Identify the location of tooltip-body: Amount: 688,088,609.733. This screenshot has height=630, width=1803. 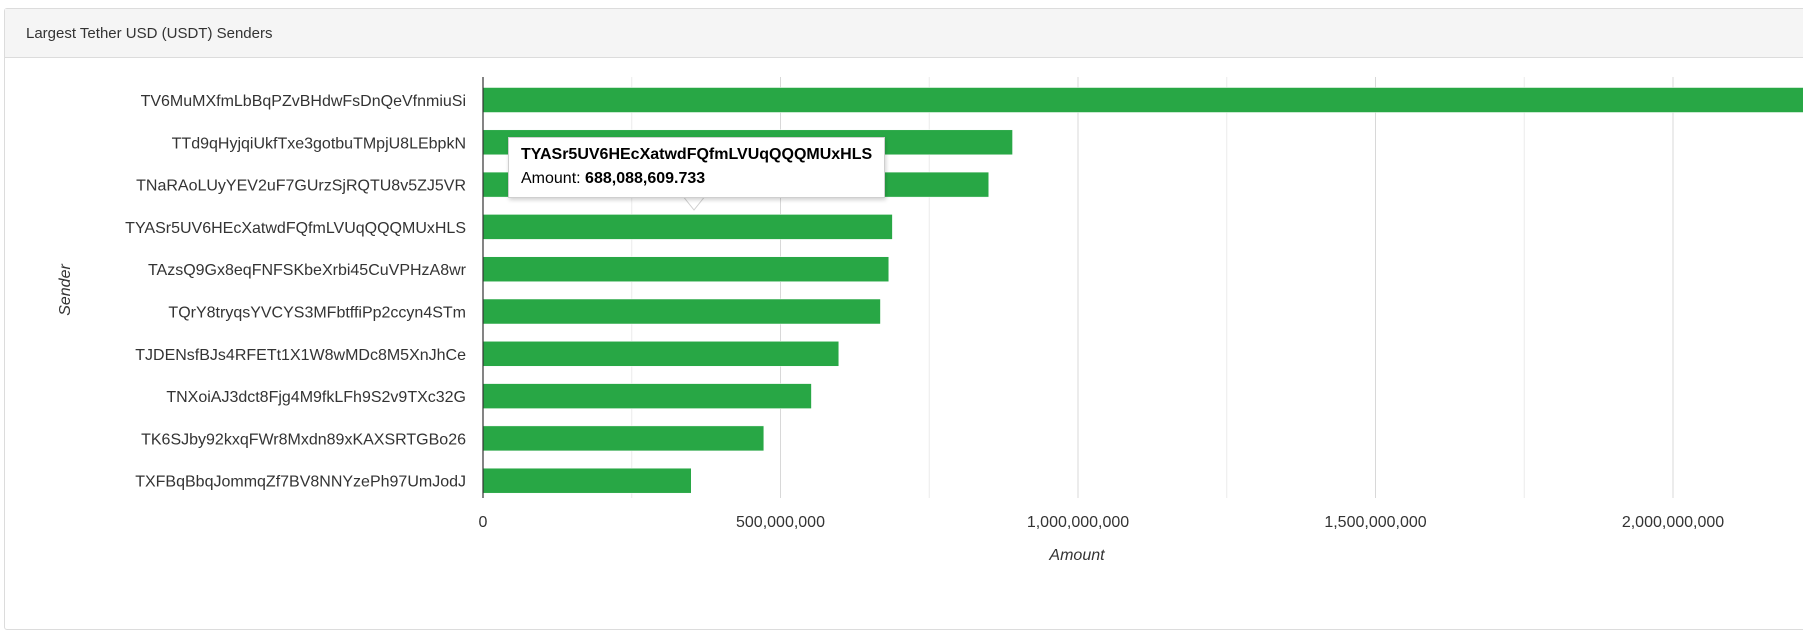
(696, 179).